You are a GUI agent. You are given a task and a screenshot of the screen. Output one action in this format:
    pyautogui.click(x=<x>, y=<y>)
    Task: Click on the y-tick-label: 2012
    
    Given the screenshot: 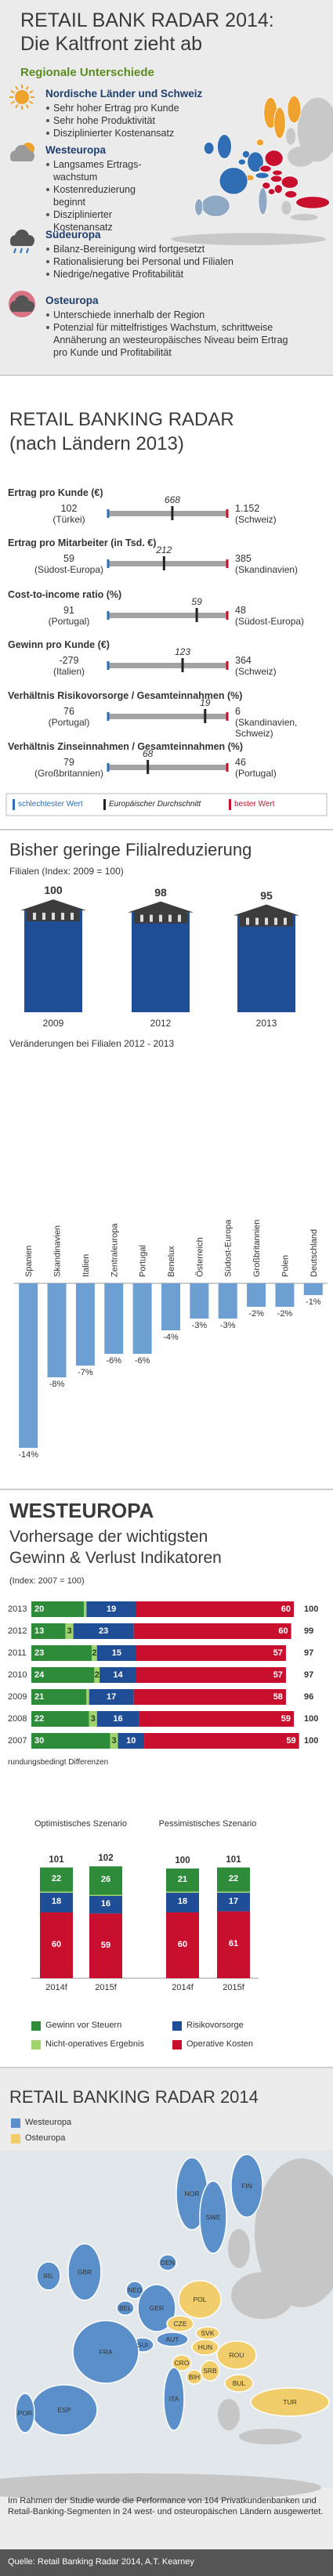 What is the action you would take?
    pyautogui.click(x=17, y=1631)
    